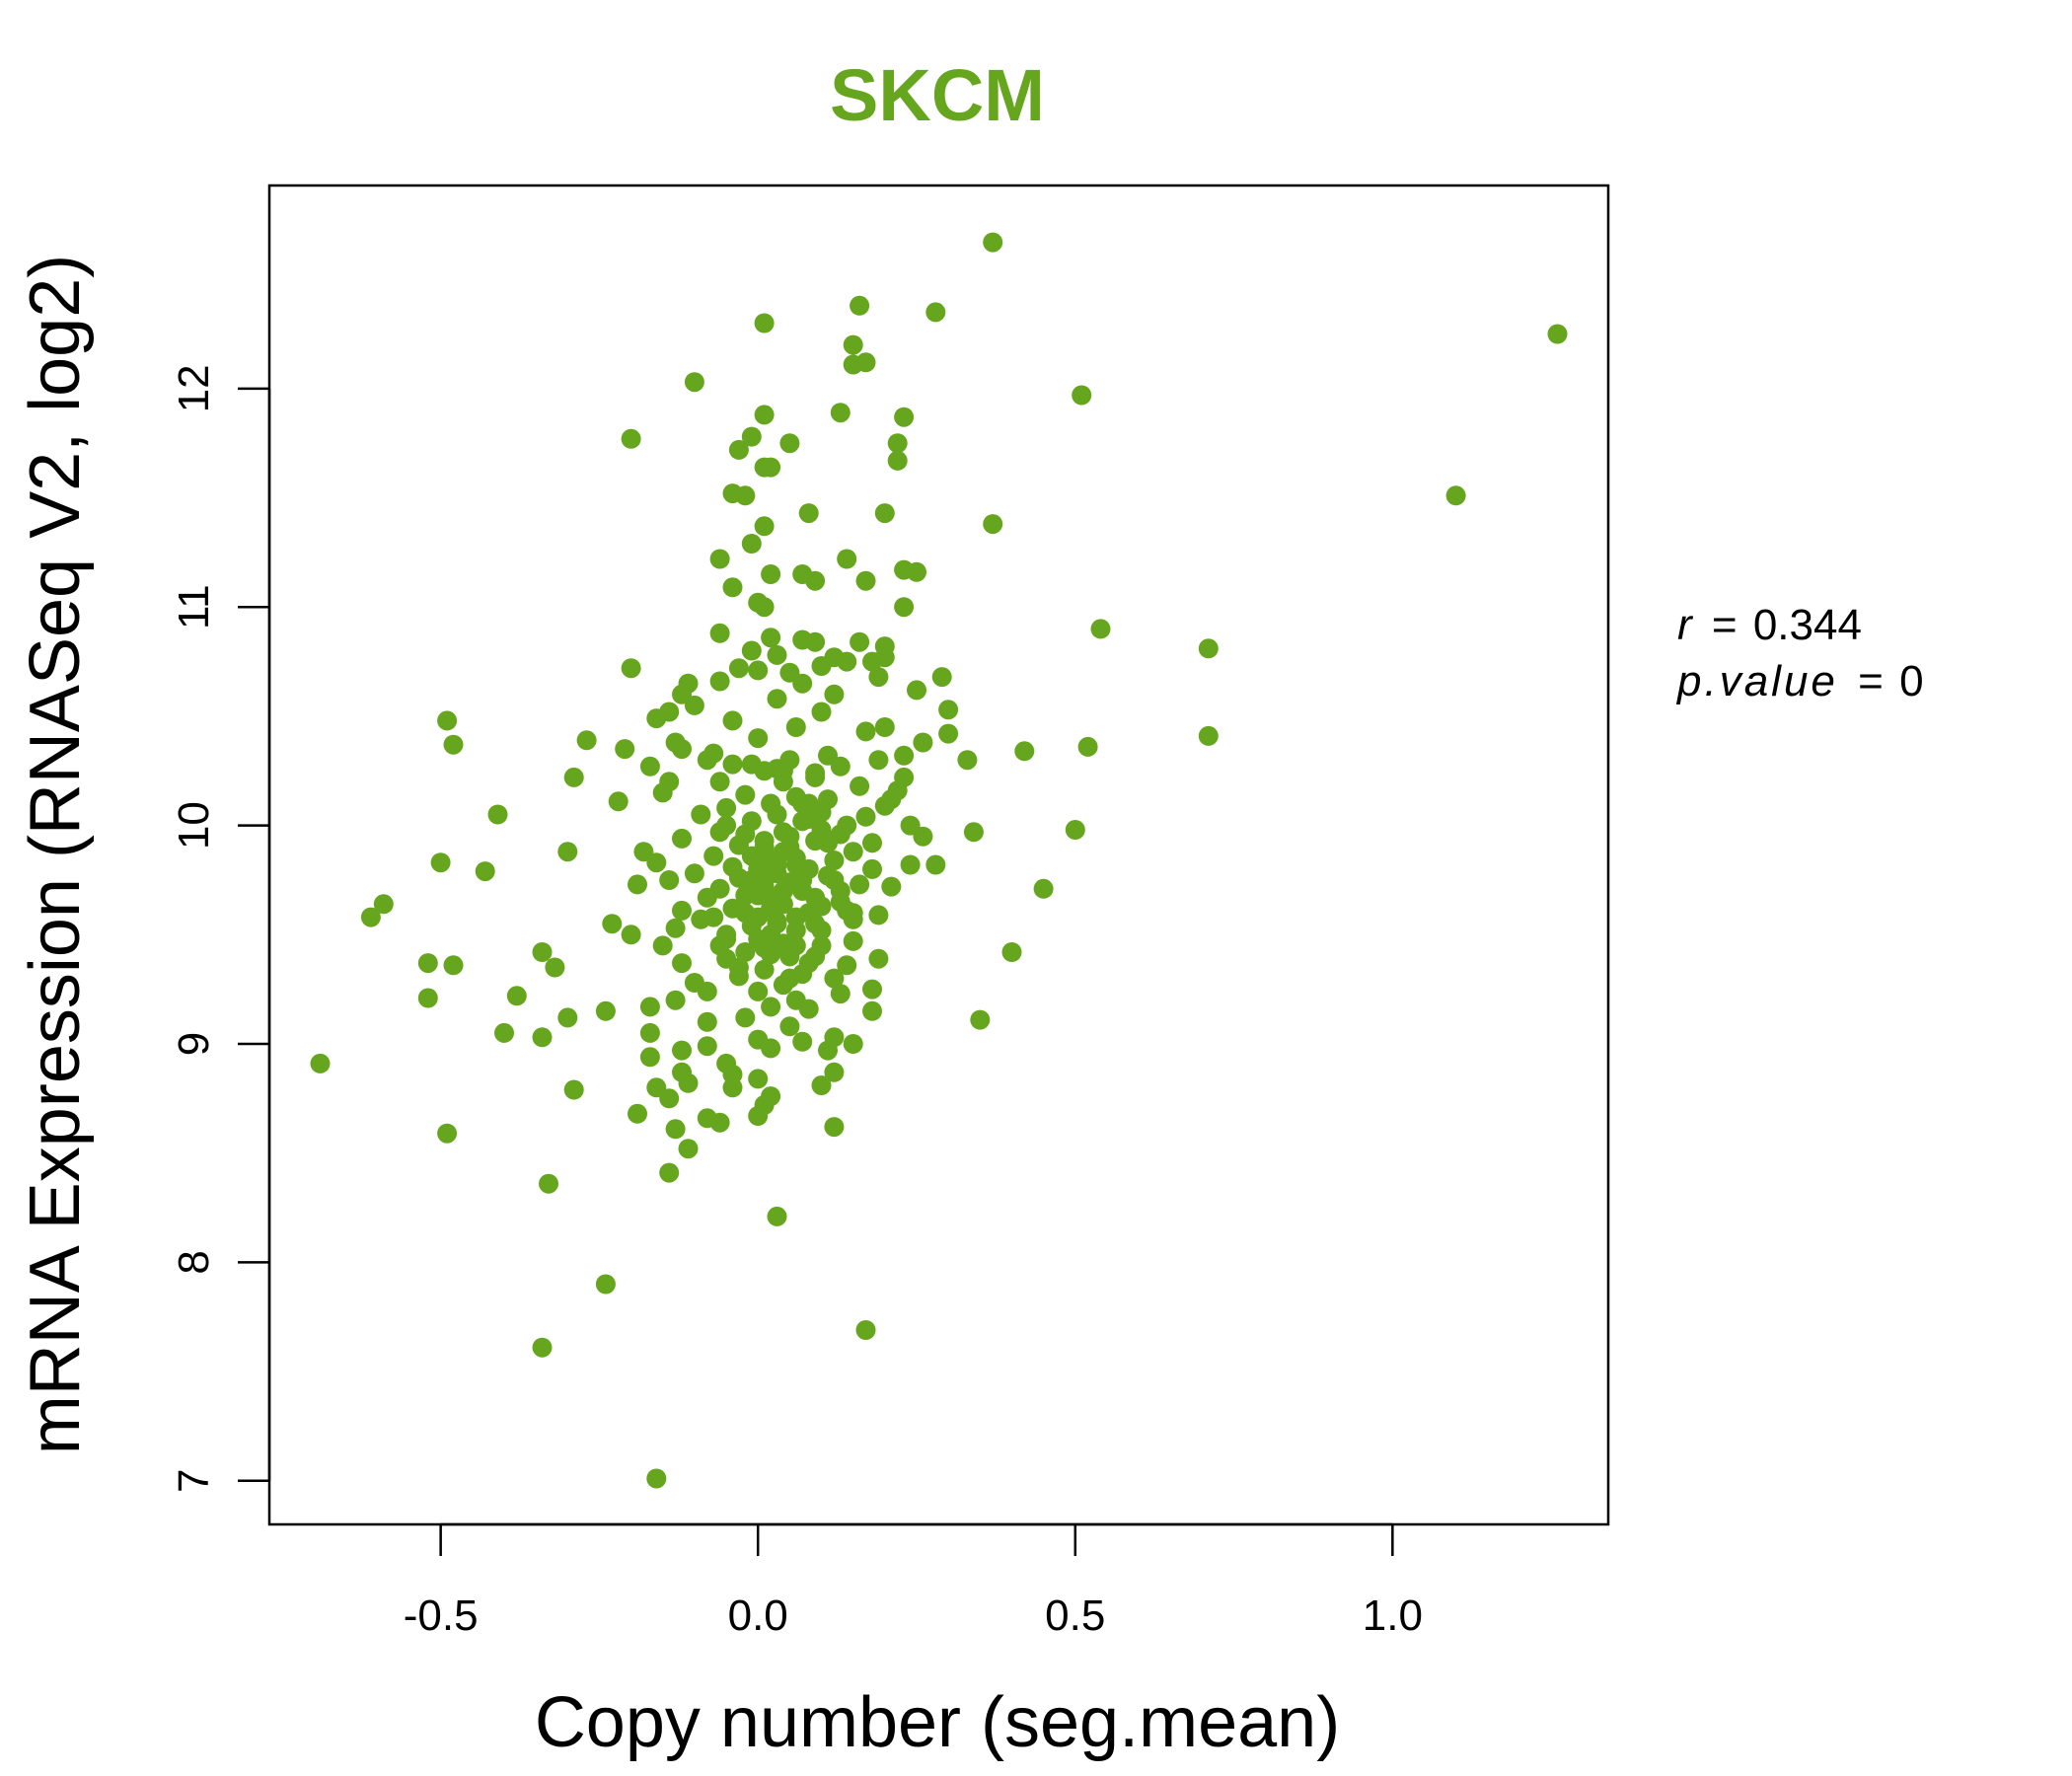 This screenshot has width=2072, height=1776. Describe the element at coordinates (938, 95) in the screenshot. I see `chart-title: SKCM` at that location.